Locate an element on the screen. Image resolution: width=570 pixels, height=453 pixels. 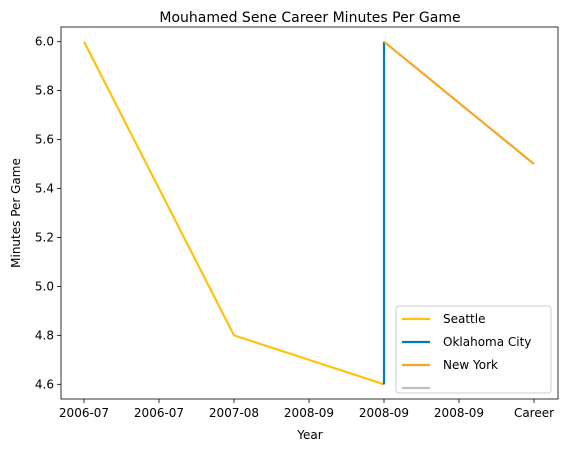
y-tick-label: 5.4 is located at coordinates (44, 189).